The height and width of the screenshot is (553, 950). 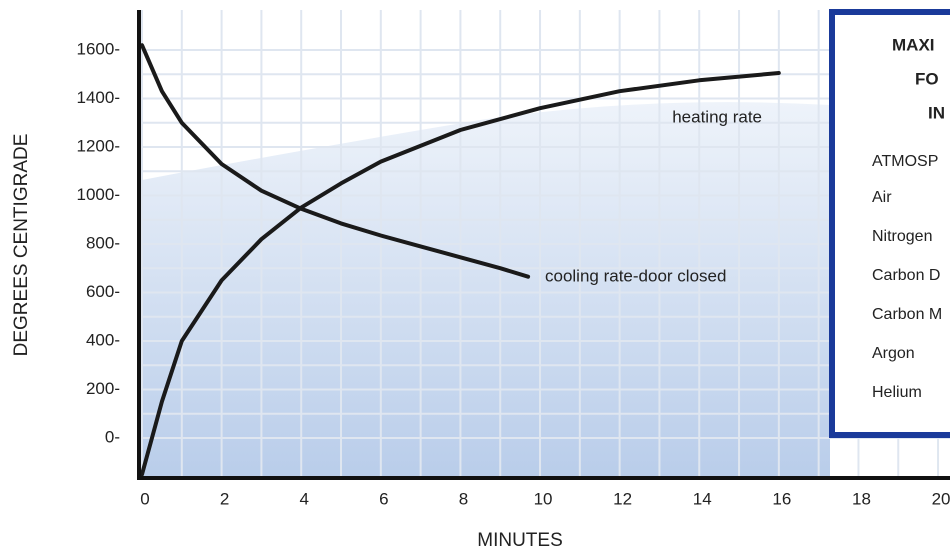 What do you see at coordinates (98, 48) in the screenshot?
I see `y-tick-label: 1600-` at bounding box center [98, 48].